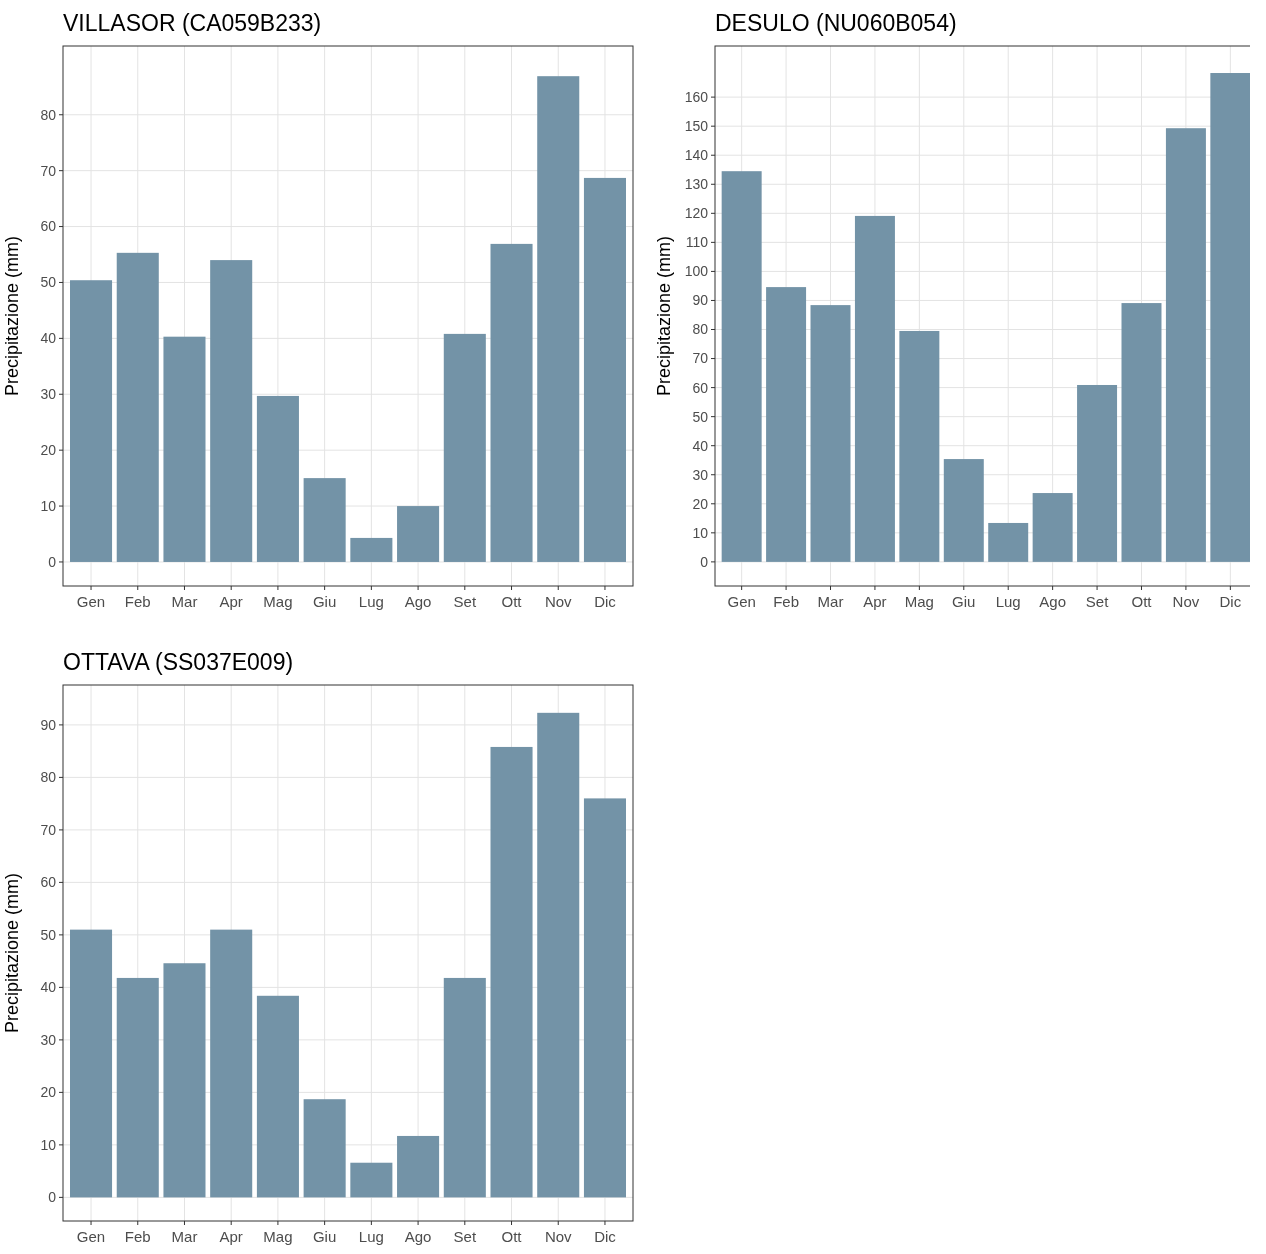  I want to click on y-tick-label: 60, so click(700, 387).